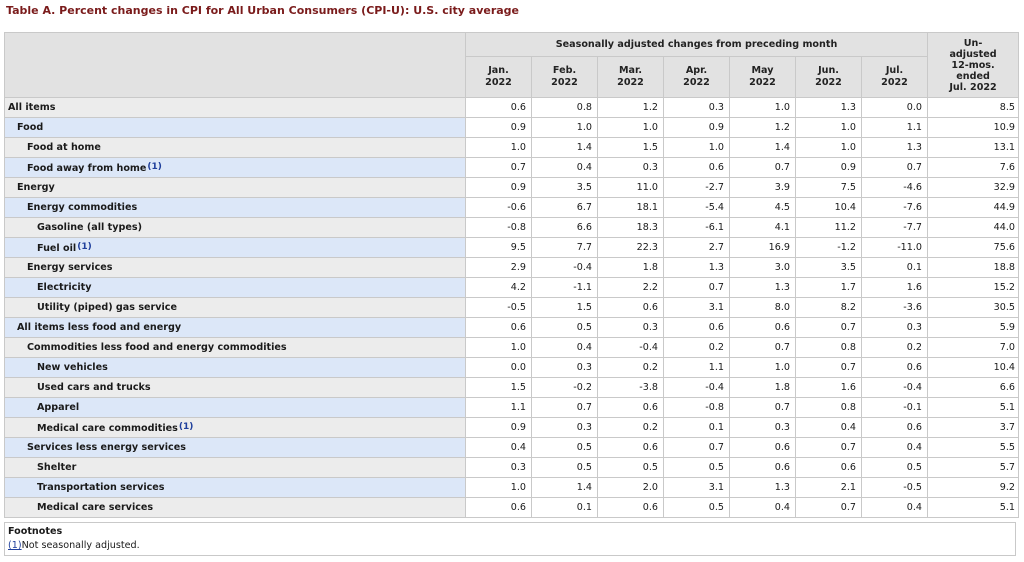 This screenshot has width=1024, height=562. What do you see at coordinates (235, 487) in the screenshot?
I see `row-label: Transportation services` at bounding box center [235, 487].